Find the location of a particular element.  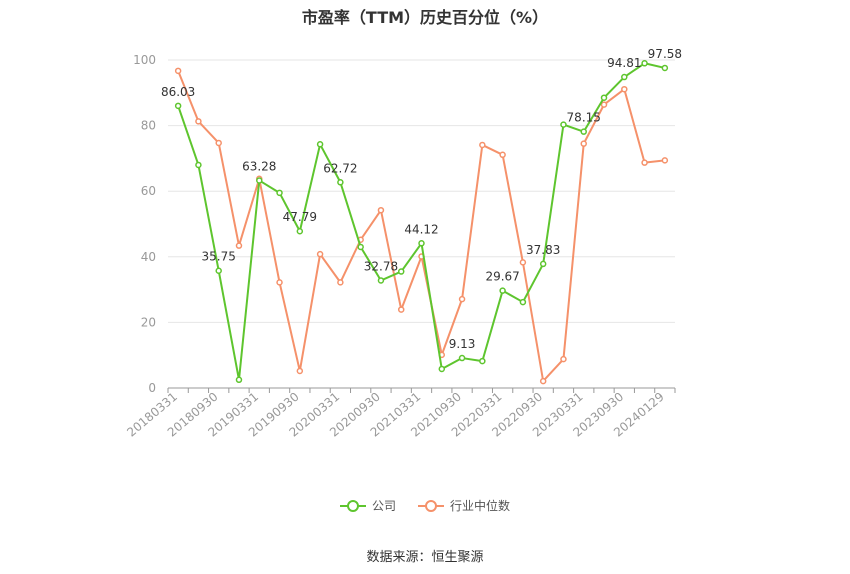

legend-swatch-company is located at coordinates (352, 506).